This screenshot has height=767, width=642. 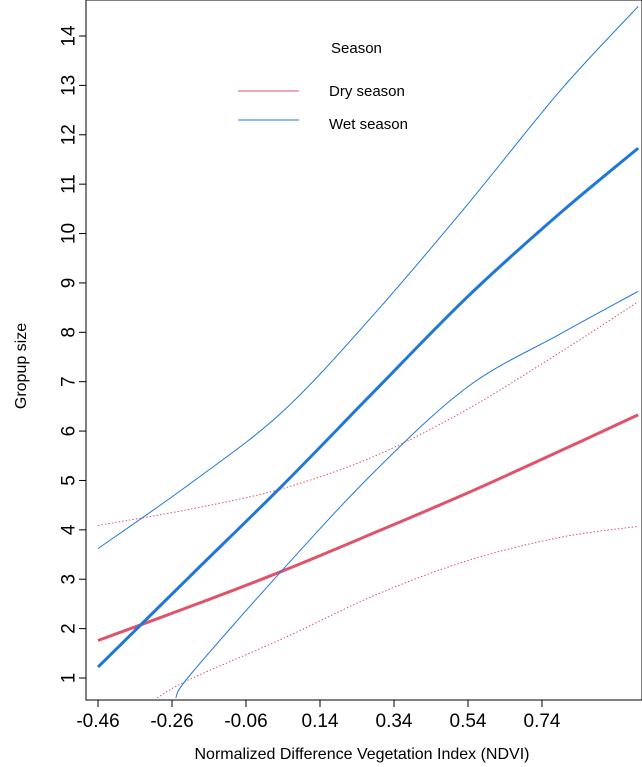 What do you see at coordinates (368, 124) in the screenshot?
I see `legend-label-wet-season: Wet season` at bounding box center [368, 124].